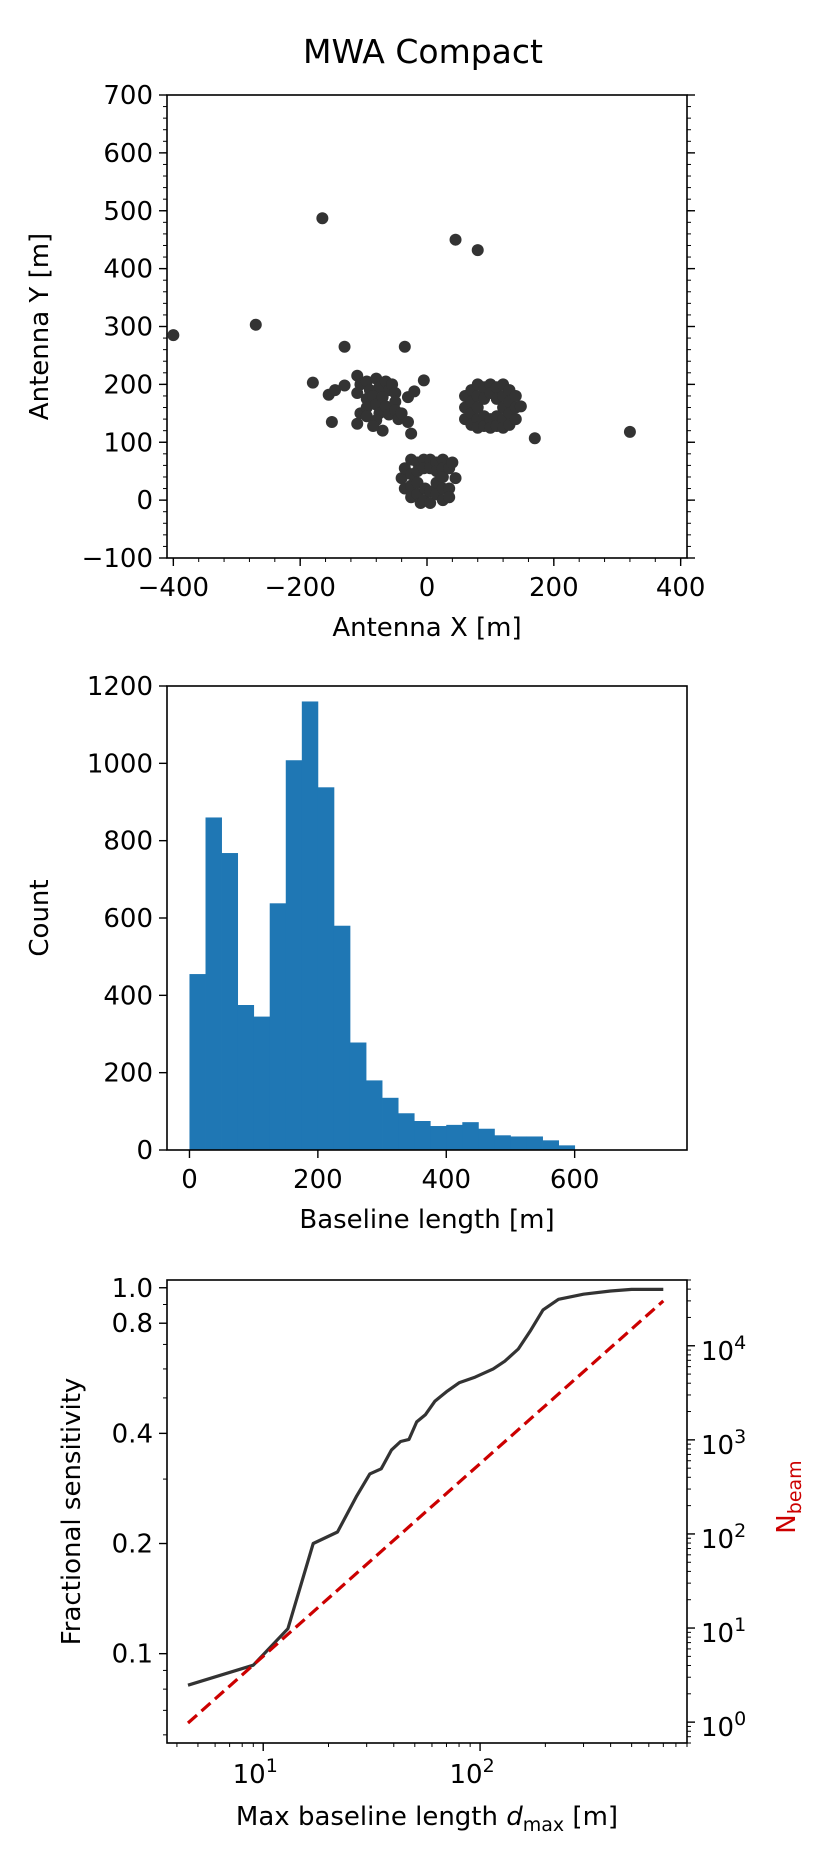 This screenshot has height=1868, width=830. Describe the element at coordinates (723, 1349) in the screenshot. I see `y2-tick-label: 10⁴` at that location.